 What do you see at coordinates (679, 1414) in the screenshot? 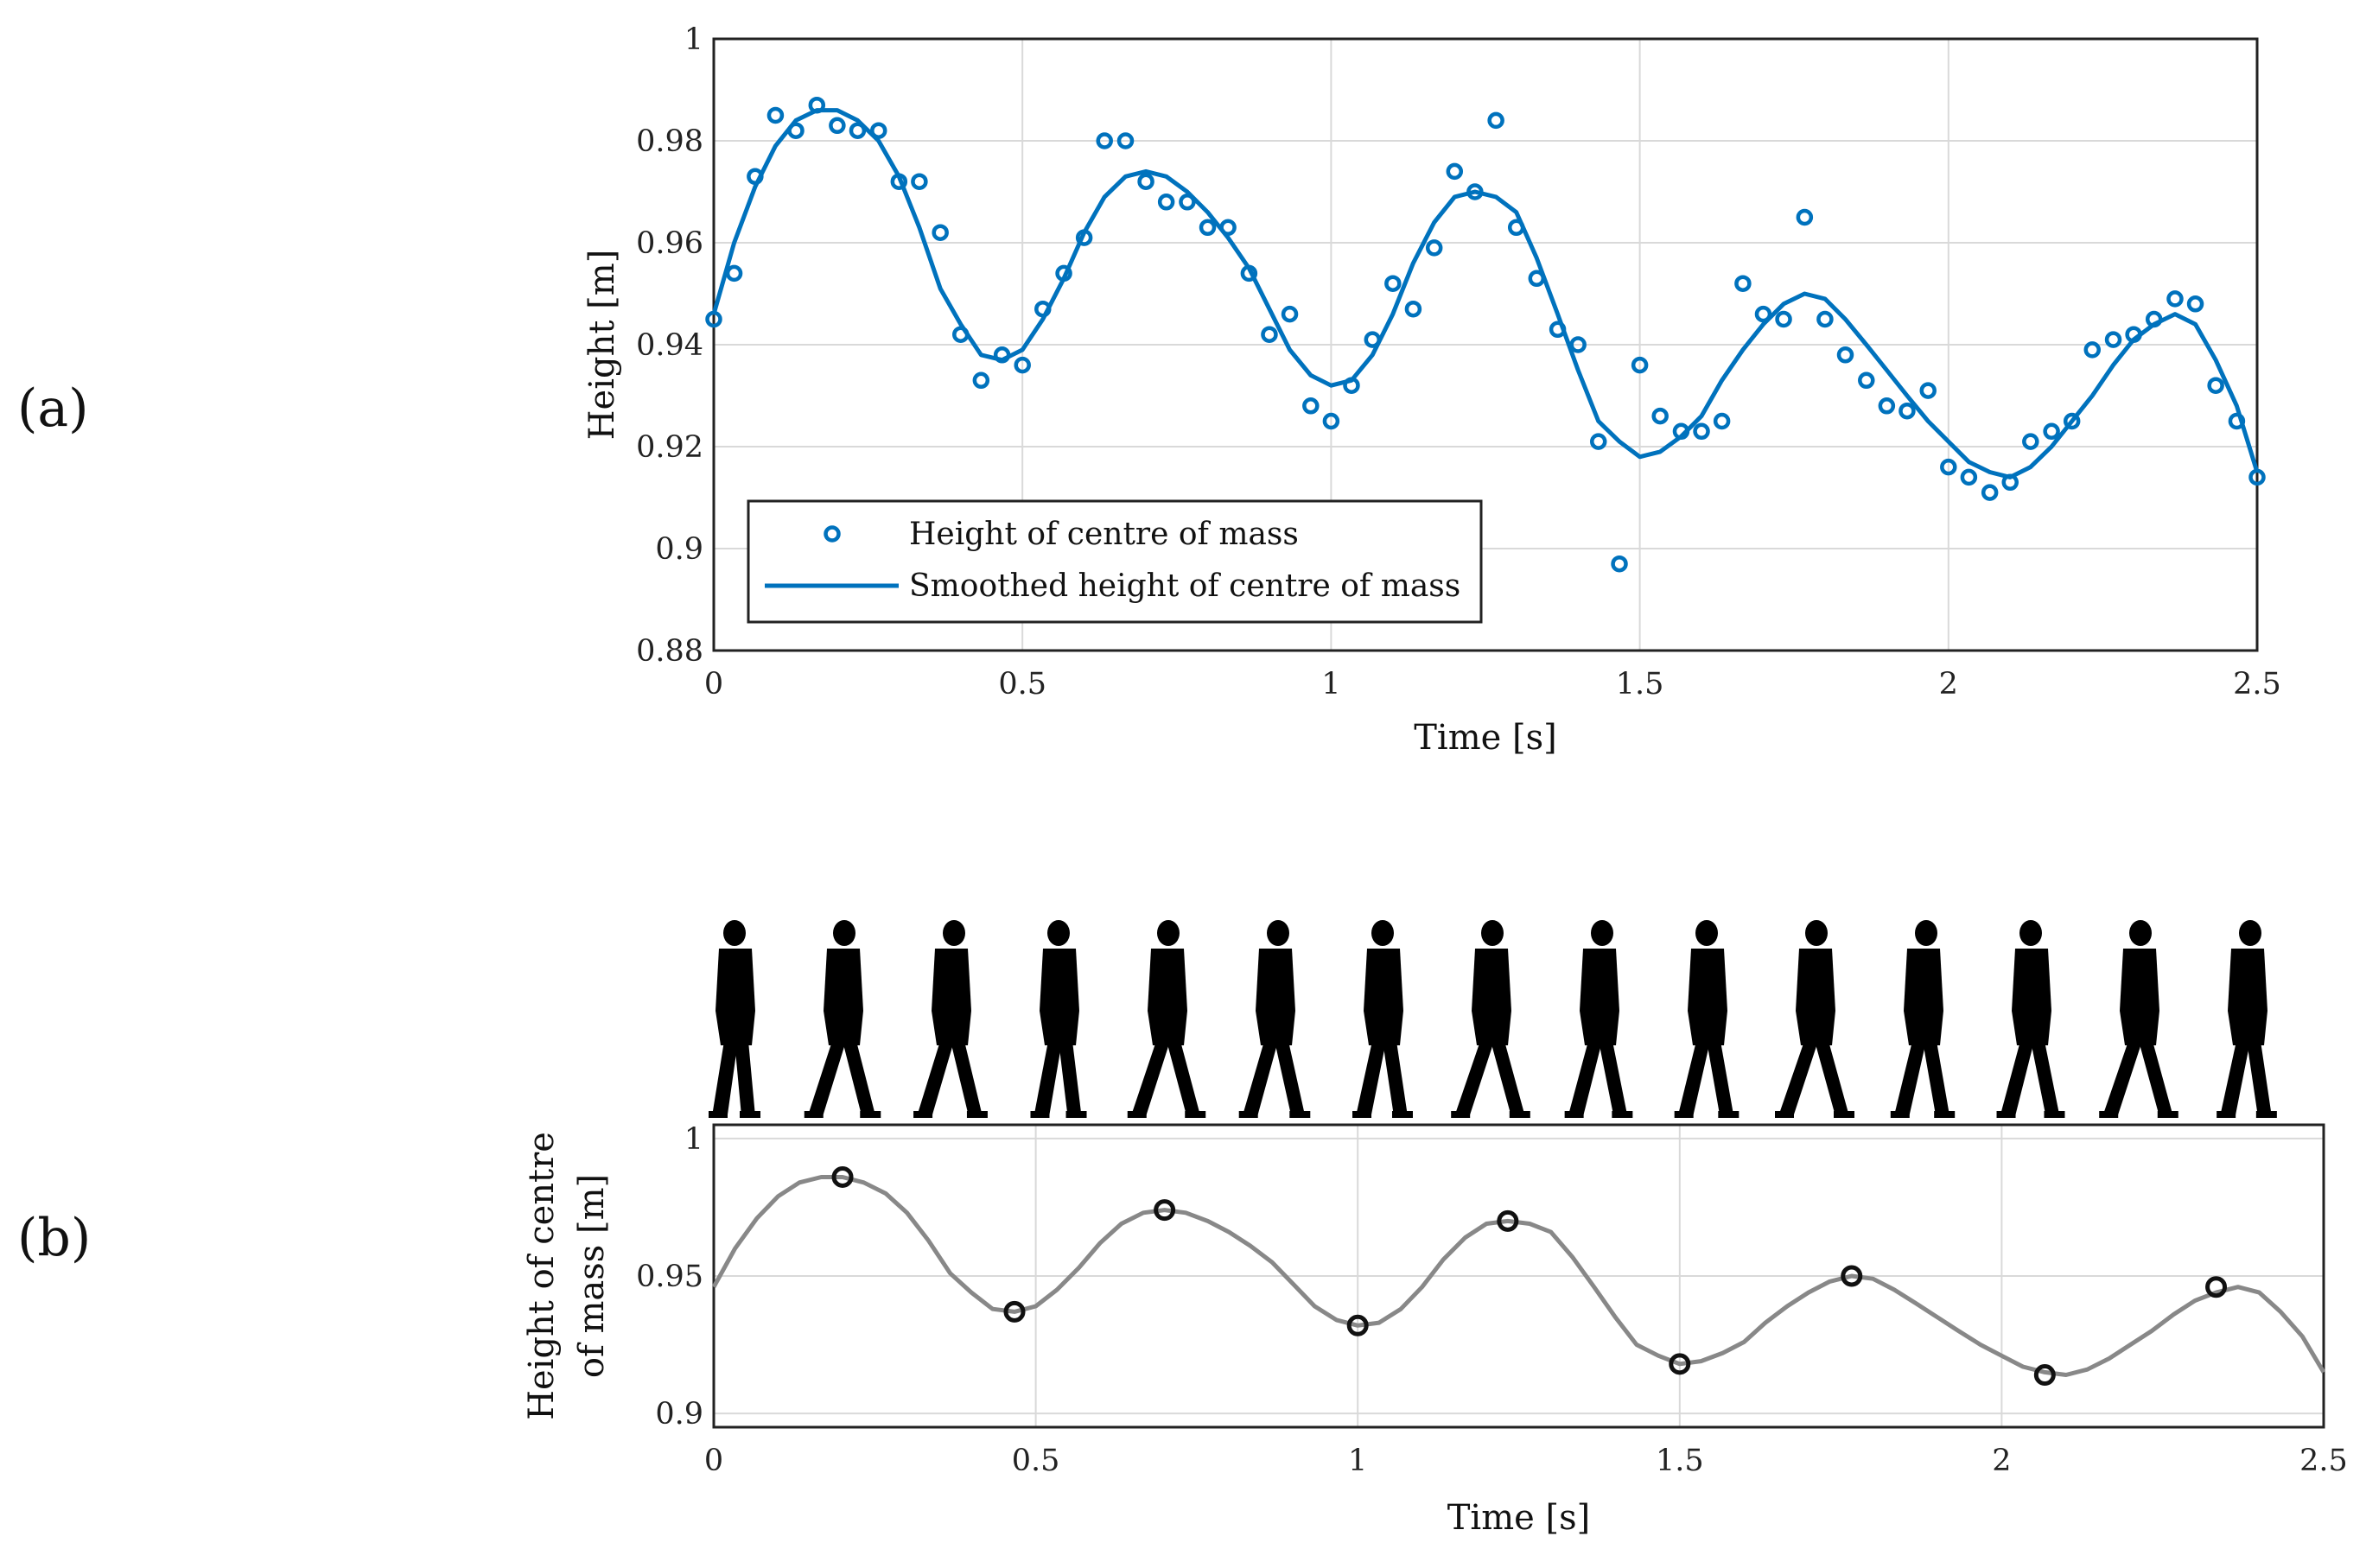
I see `y-tick-label: 0.9` at bounding box center [679, 1414].